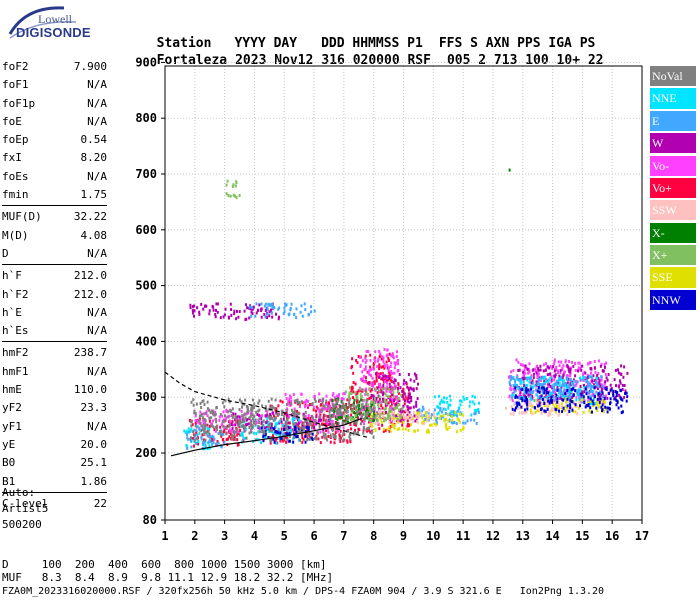 The width and height of the screenshot is (700, 600). Describe the element at coordinates (313, 536) in the screenshot. I see `x-tick-label: 6` at that location.